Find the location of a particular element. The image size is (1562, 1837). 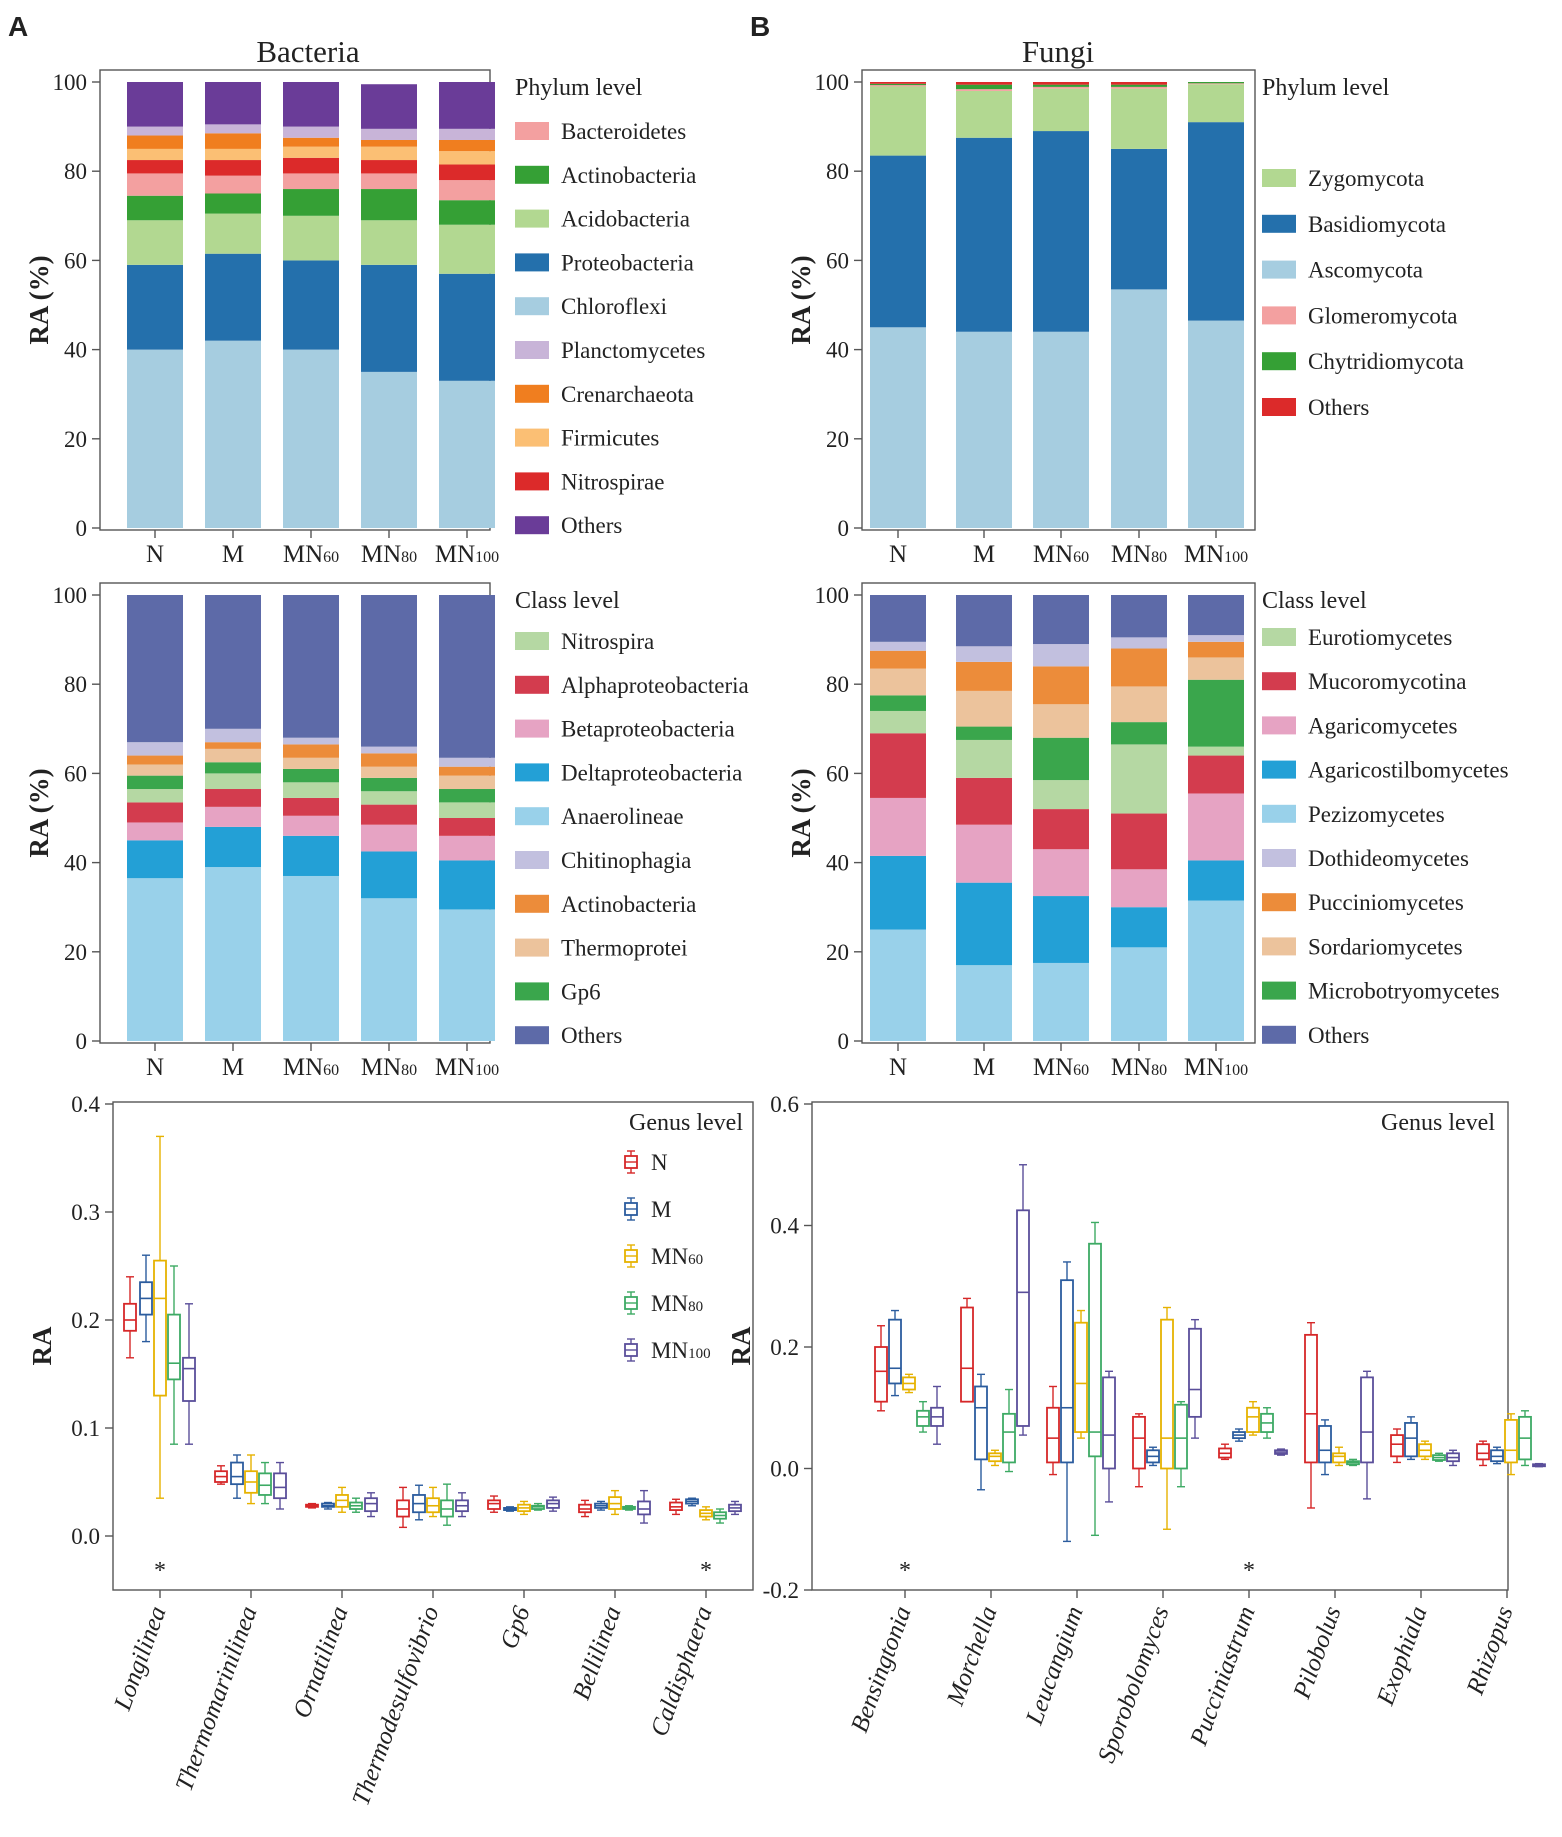

bac_class-bar-MN100-alphaproteobacteria is located at coordinates (467, 827).